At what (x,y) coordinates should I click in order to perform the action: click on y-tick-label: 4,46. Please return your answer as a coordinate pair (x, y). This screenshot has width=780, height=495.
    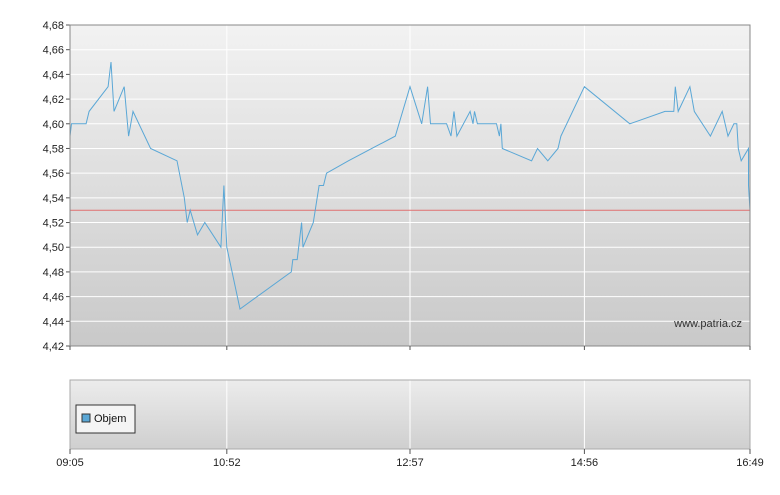
    Looking at the image, I should click on (53, 298).